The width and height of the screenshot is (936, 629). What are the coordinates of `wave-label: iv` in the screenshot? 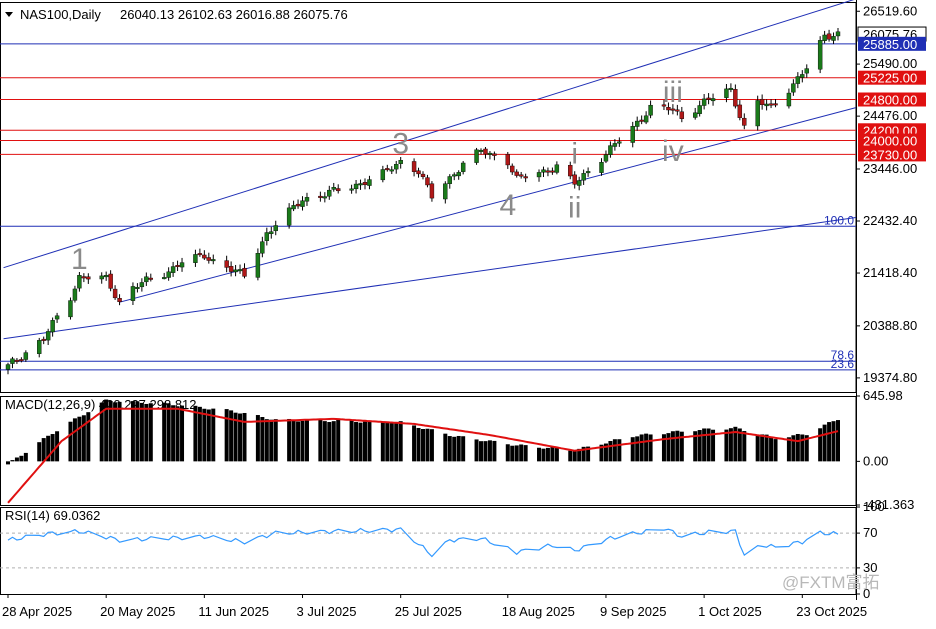 It's located at (673, 151).